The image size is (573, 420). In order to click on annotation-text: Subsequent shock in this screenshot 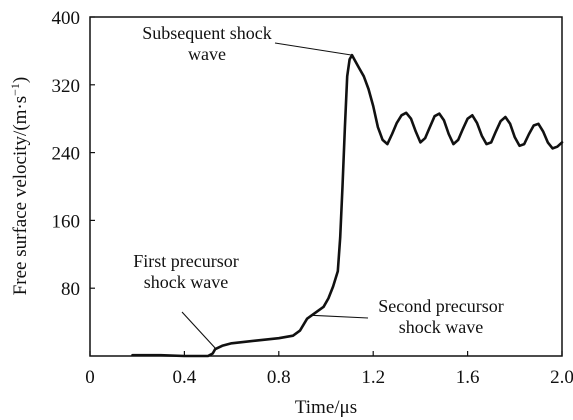, I will do `click(207, 33)`.